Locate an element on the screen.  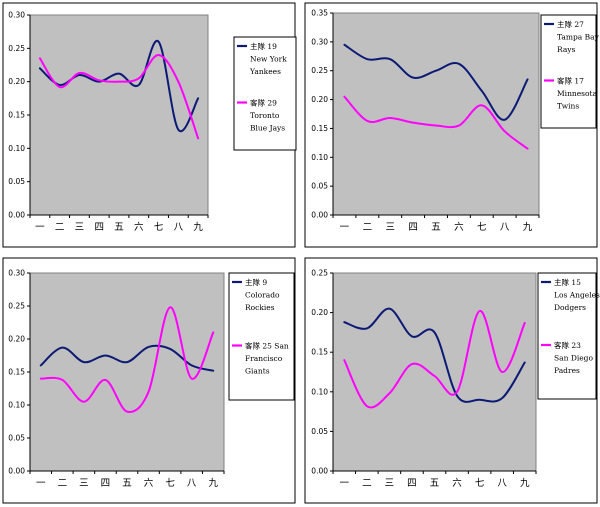
legend-label: Toronto is located at coordinates (265, 115).